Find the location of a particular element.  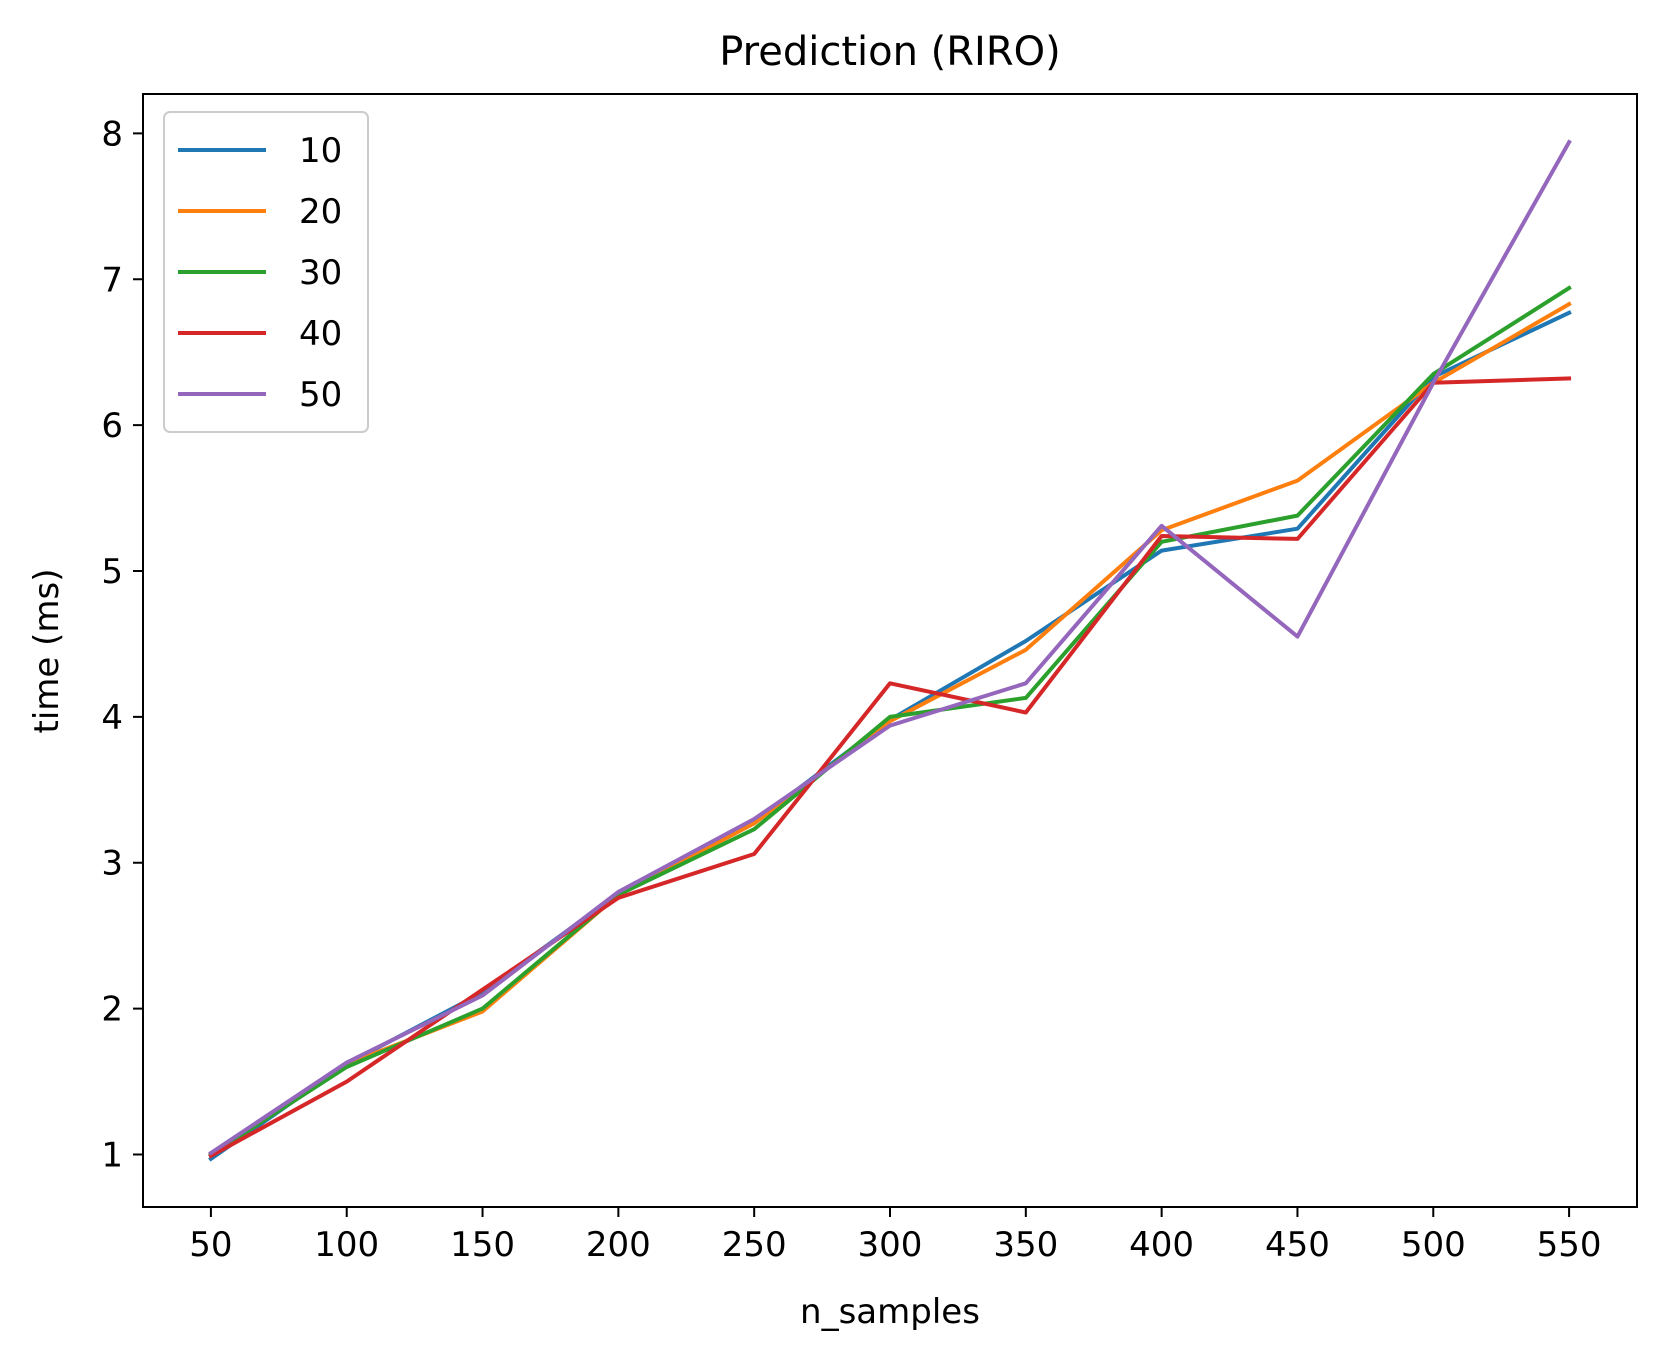

x-tick-label: 150 is located at coordinates (482, 1245).